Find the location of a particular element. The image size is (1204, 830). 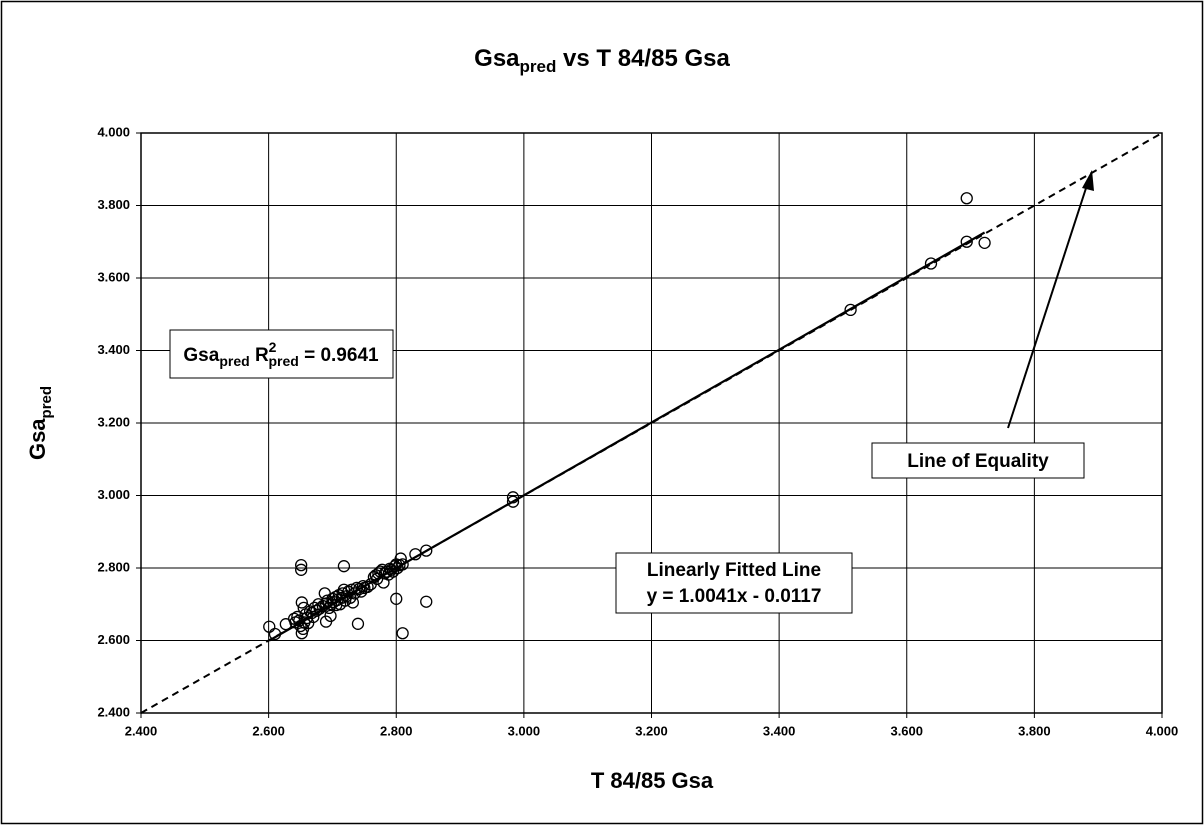

r2-note: Gsapred R2 pred = 0.9641 is located at coordinates (281, 354).